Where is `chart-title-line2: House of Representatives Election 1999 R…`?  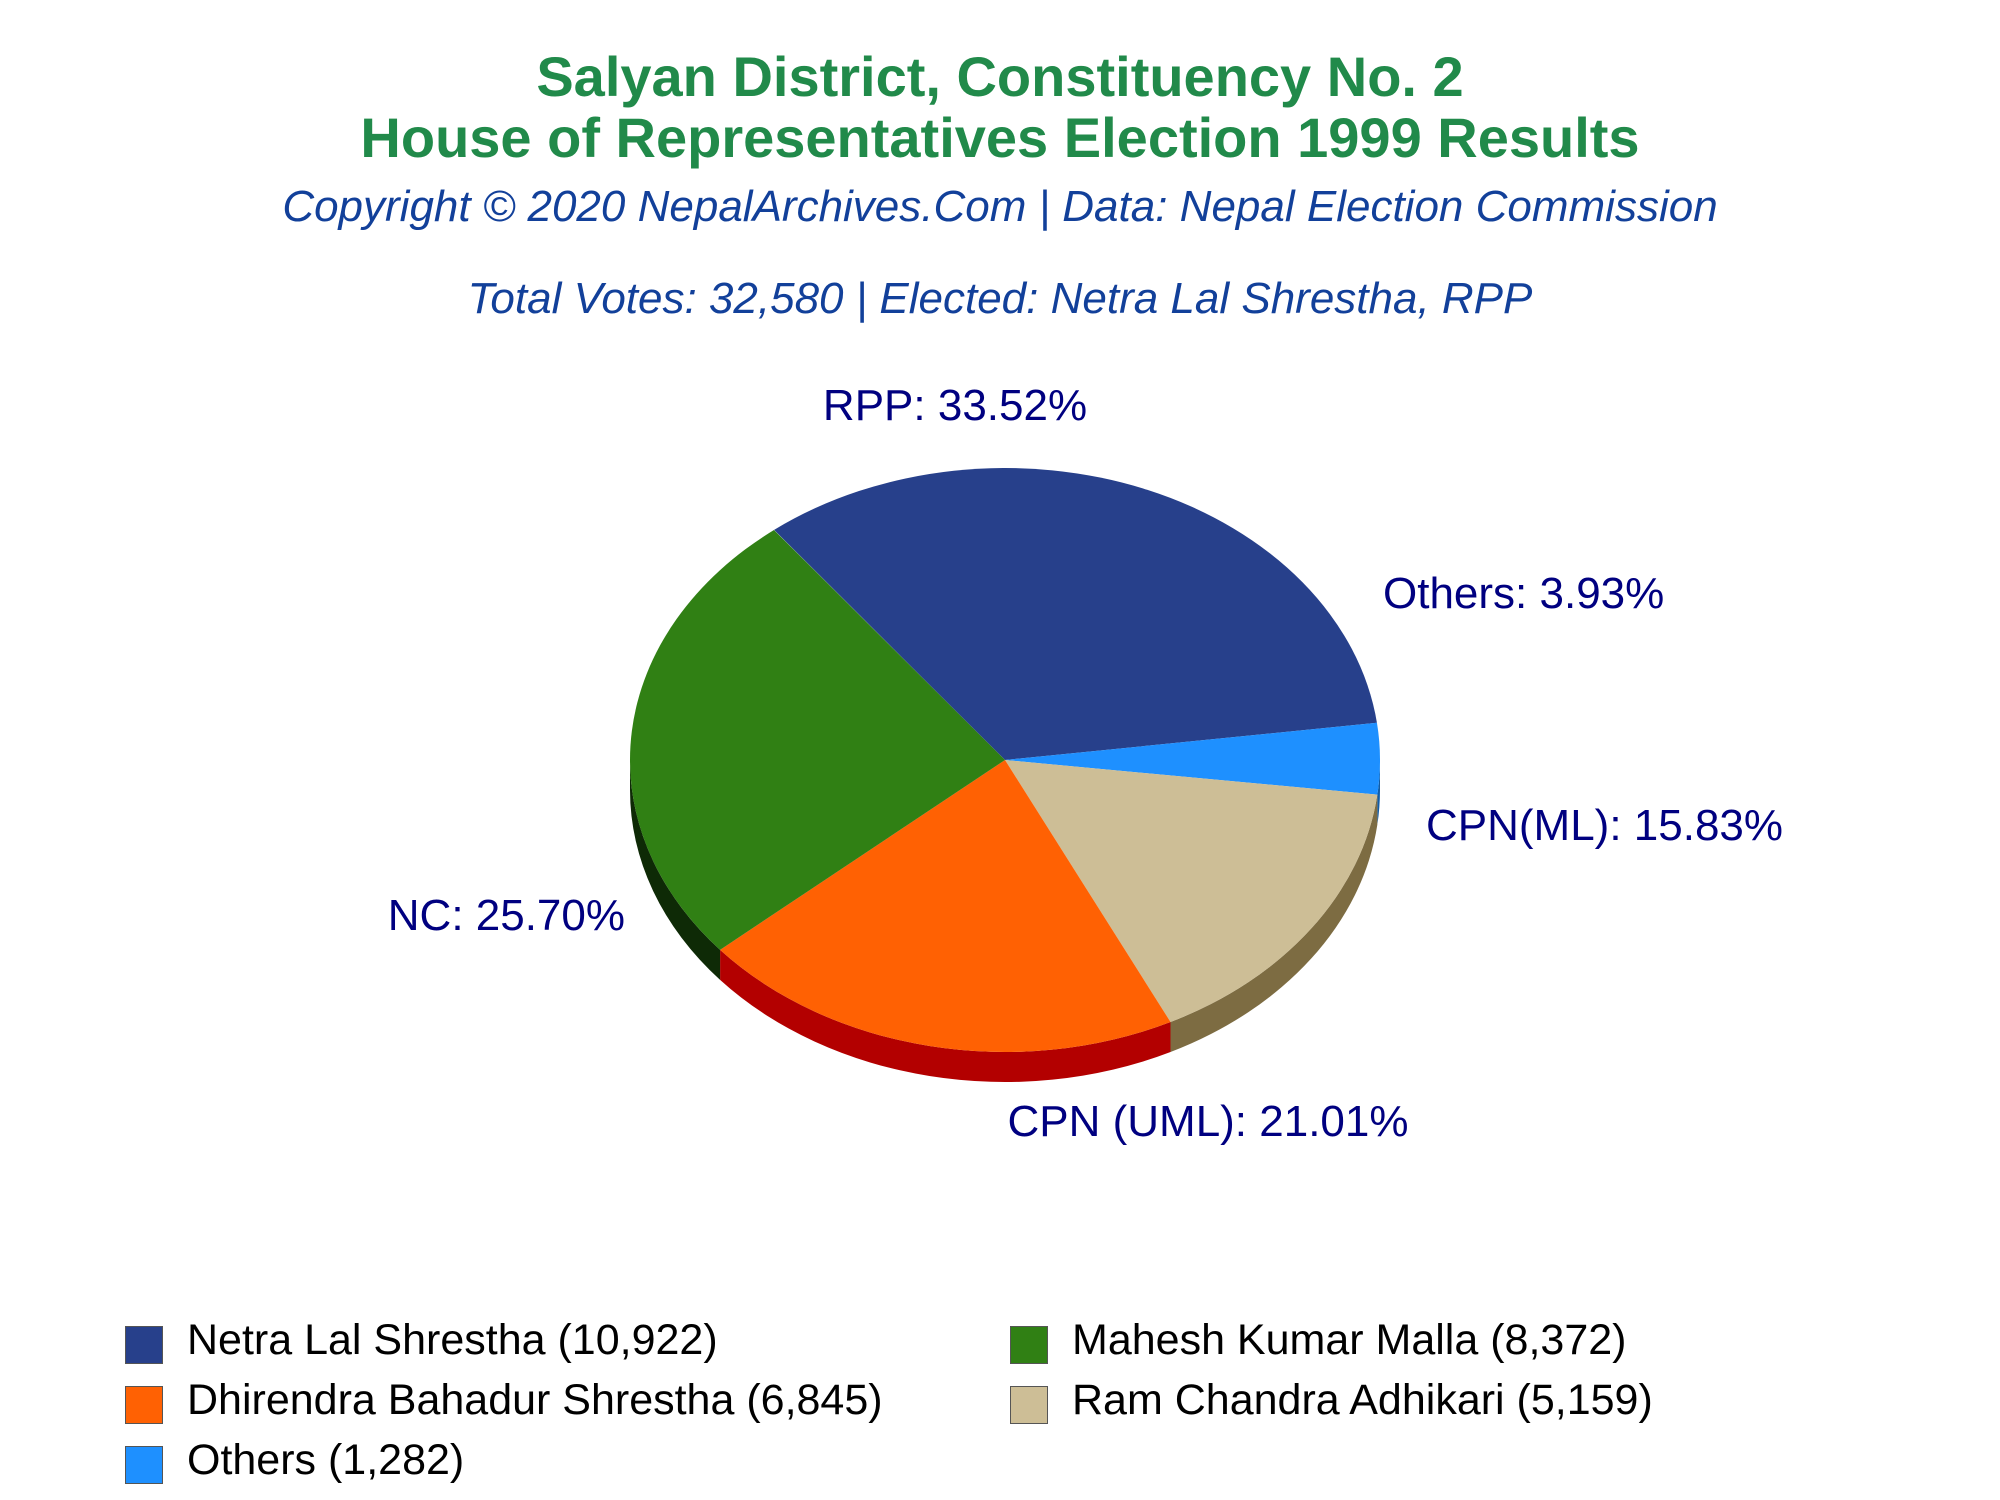
chart-title-line2: House of Representatives Election 1999 R… is located at coordinates (1000, 137).